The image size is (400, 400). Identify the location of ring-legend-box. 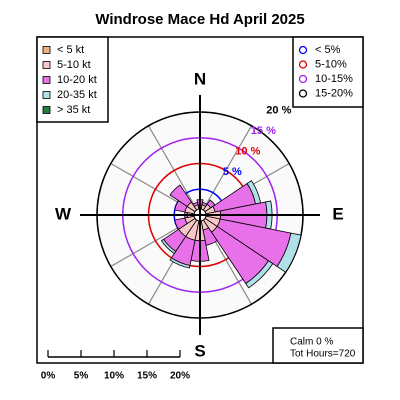
(328, 72).